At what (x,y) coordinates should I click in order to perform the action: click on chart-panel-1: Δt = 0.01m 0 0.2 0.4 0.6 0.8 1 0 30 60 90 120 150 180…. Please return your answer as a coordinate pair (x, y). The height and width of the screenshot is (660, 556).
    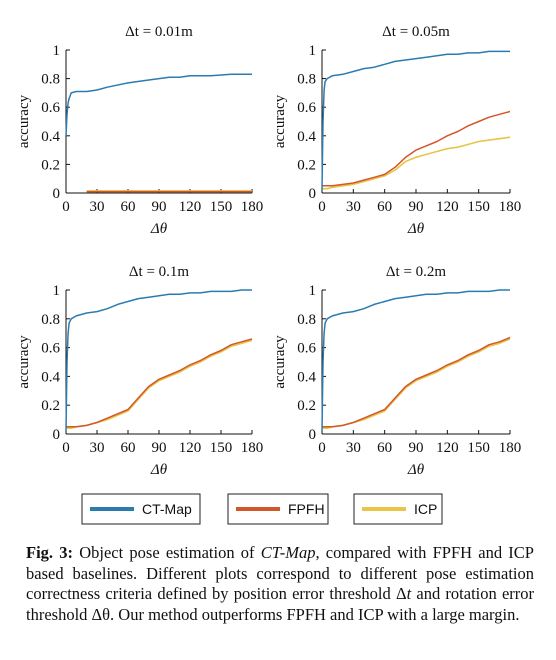
    Looking at the image, I should click on (139, 130).